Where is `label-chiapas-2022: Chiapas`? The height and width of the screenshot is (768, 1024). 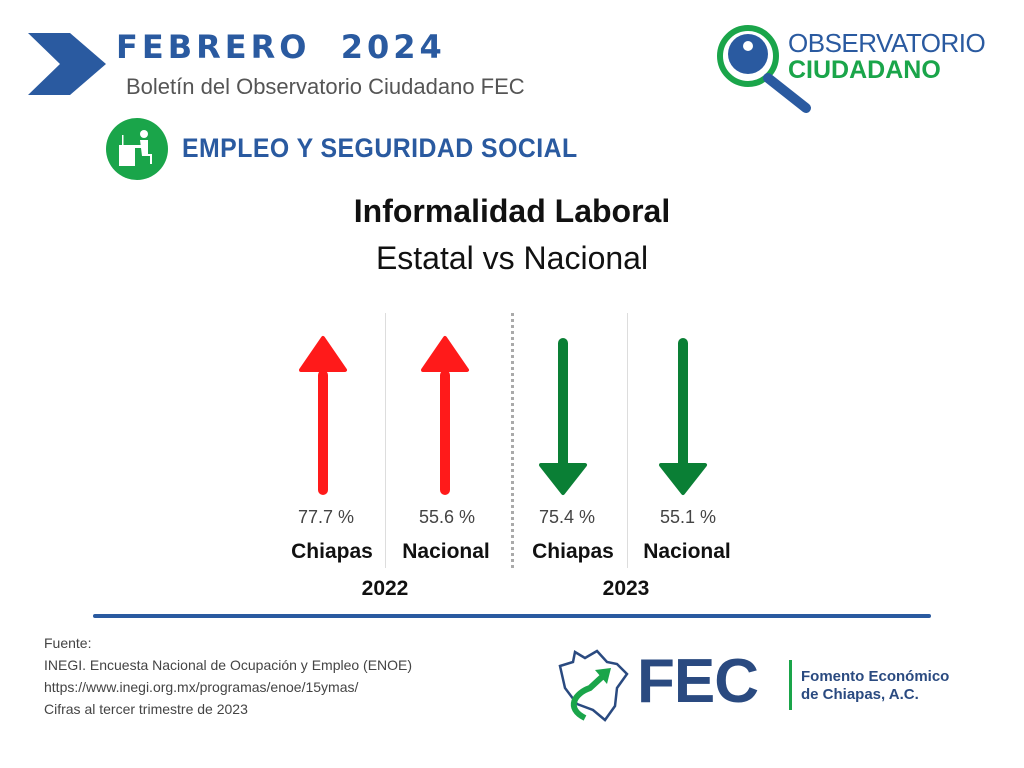
label-chiapas-2022: Chiapas is located at coordinates (332, 551).